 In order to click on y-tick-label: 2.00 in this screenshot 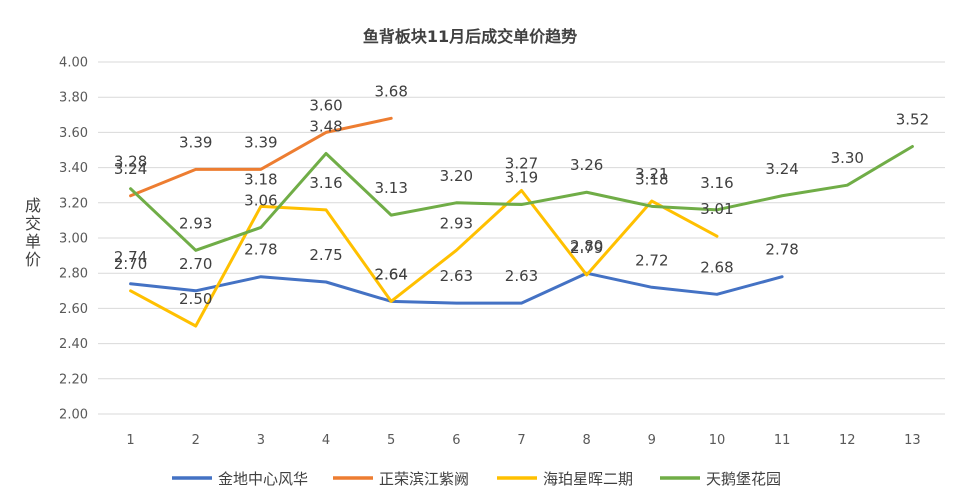, I will do `click(73, 415)`.